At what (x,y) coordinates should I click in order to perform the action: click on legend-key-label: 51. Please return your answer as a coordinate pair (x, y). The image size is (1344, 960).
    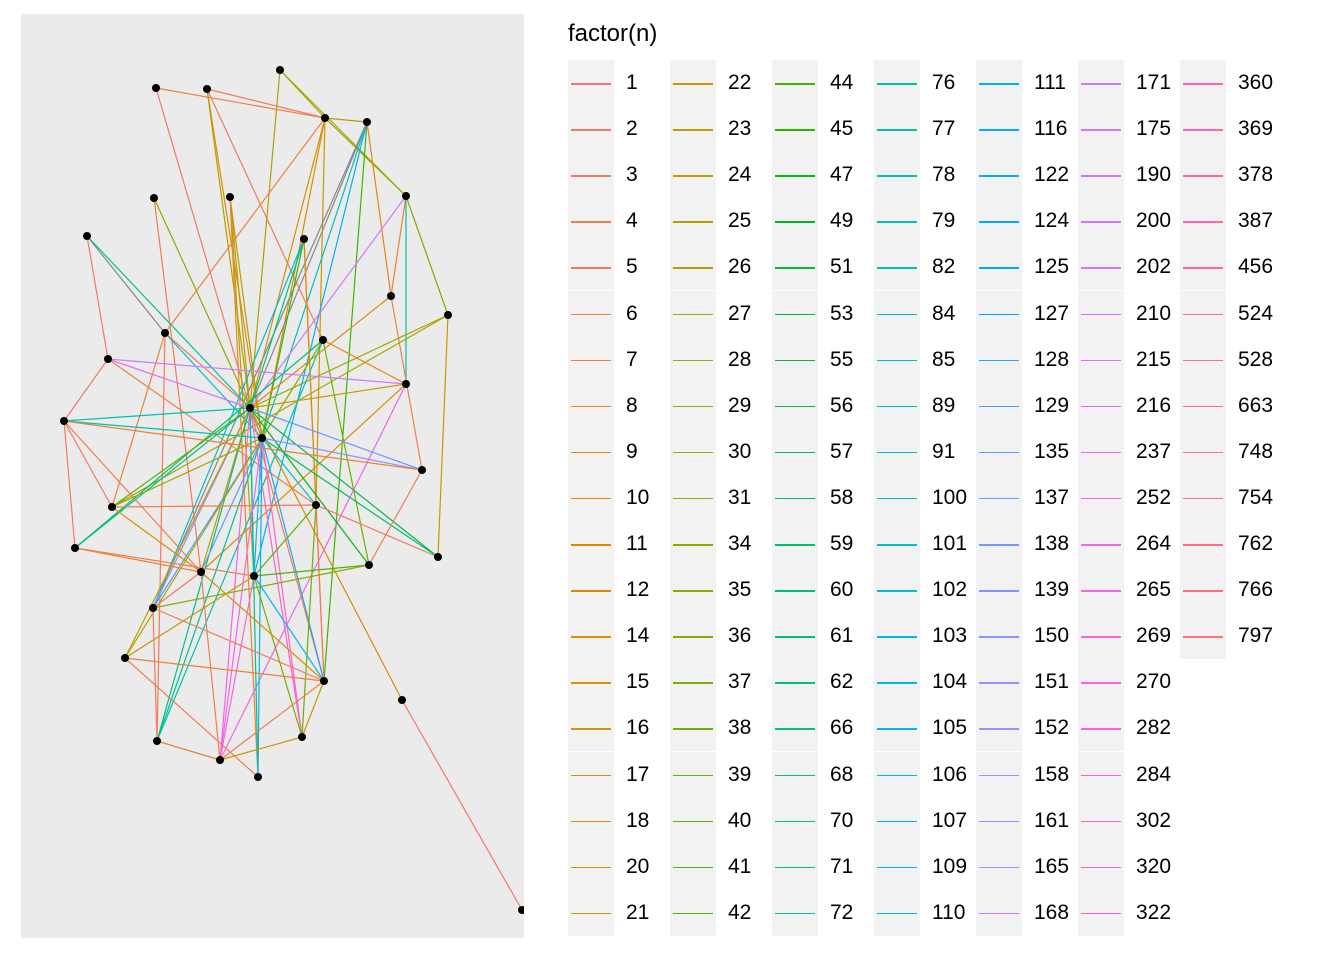
    Looking at the image, I should click on (842, 267).